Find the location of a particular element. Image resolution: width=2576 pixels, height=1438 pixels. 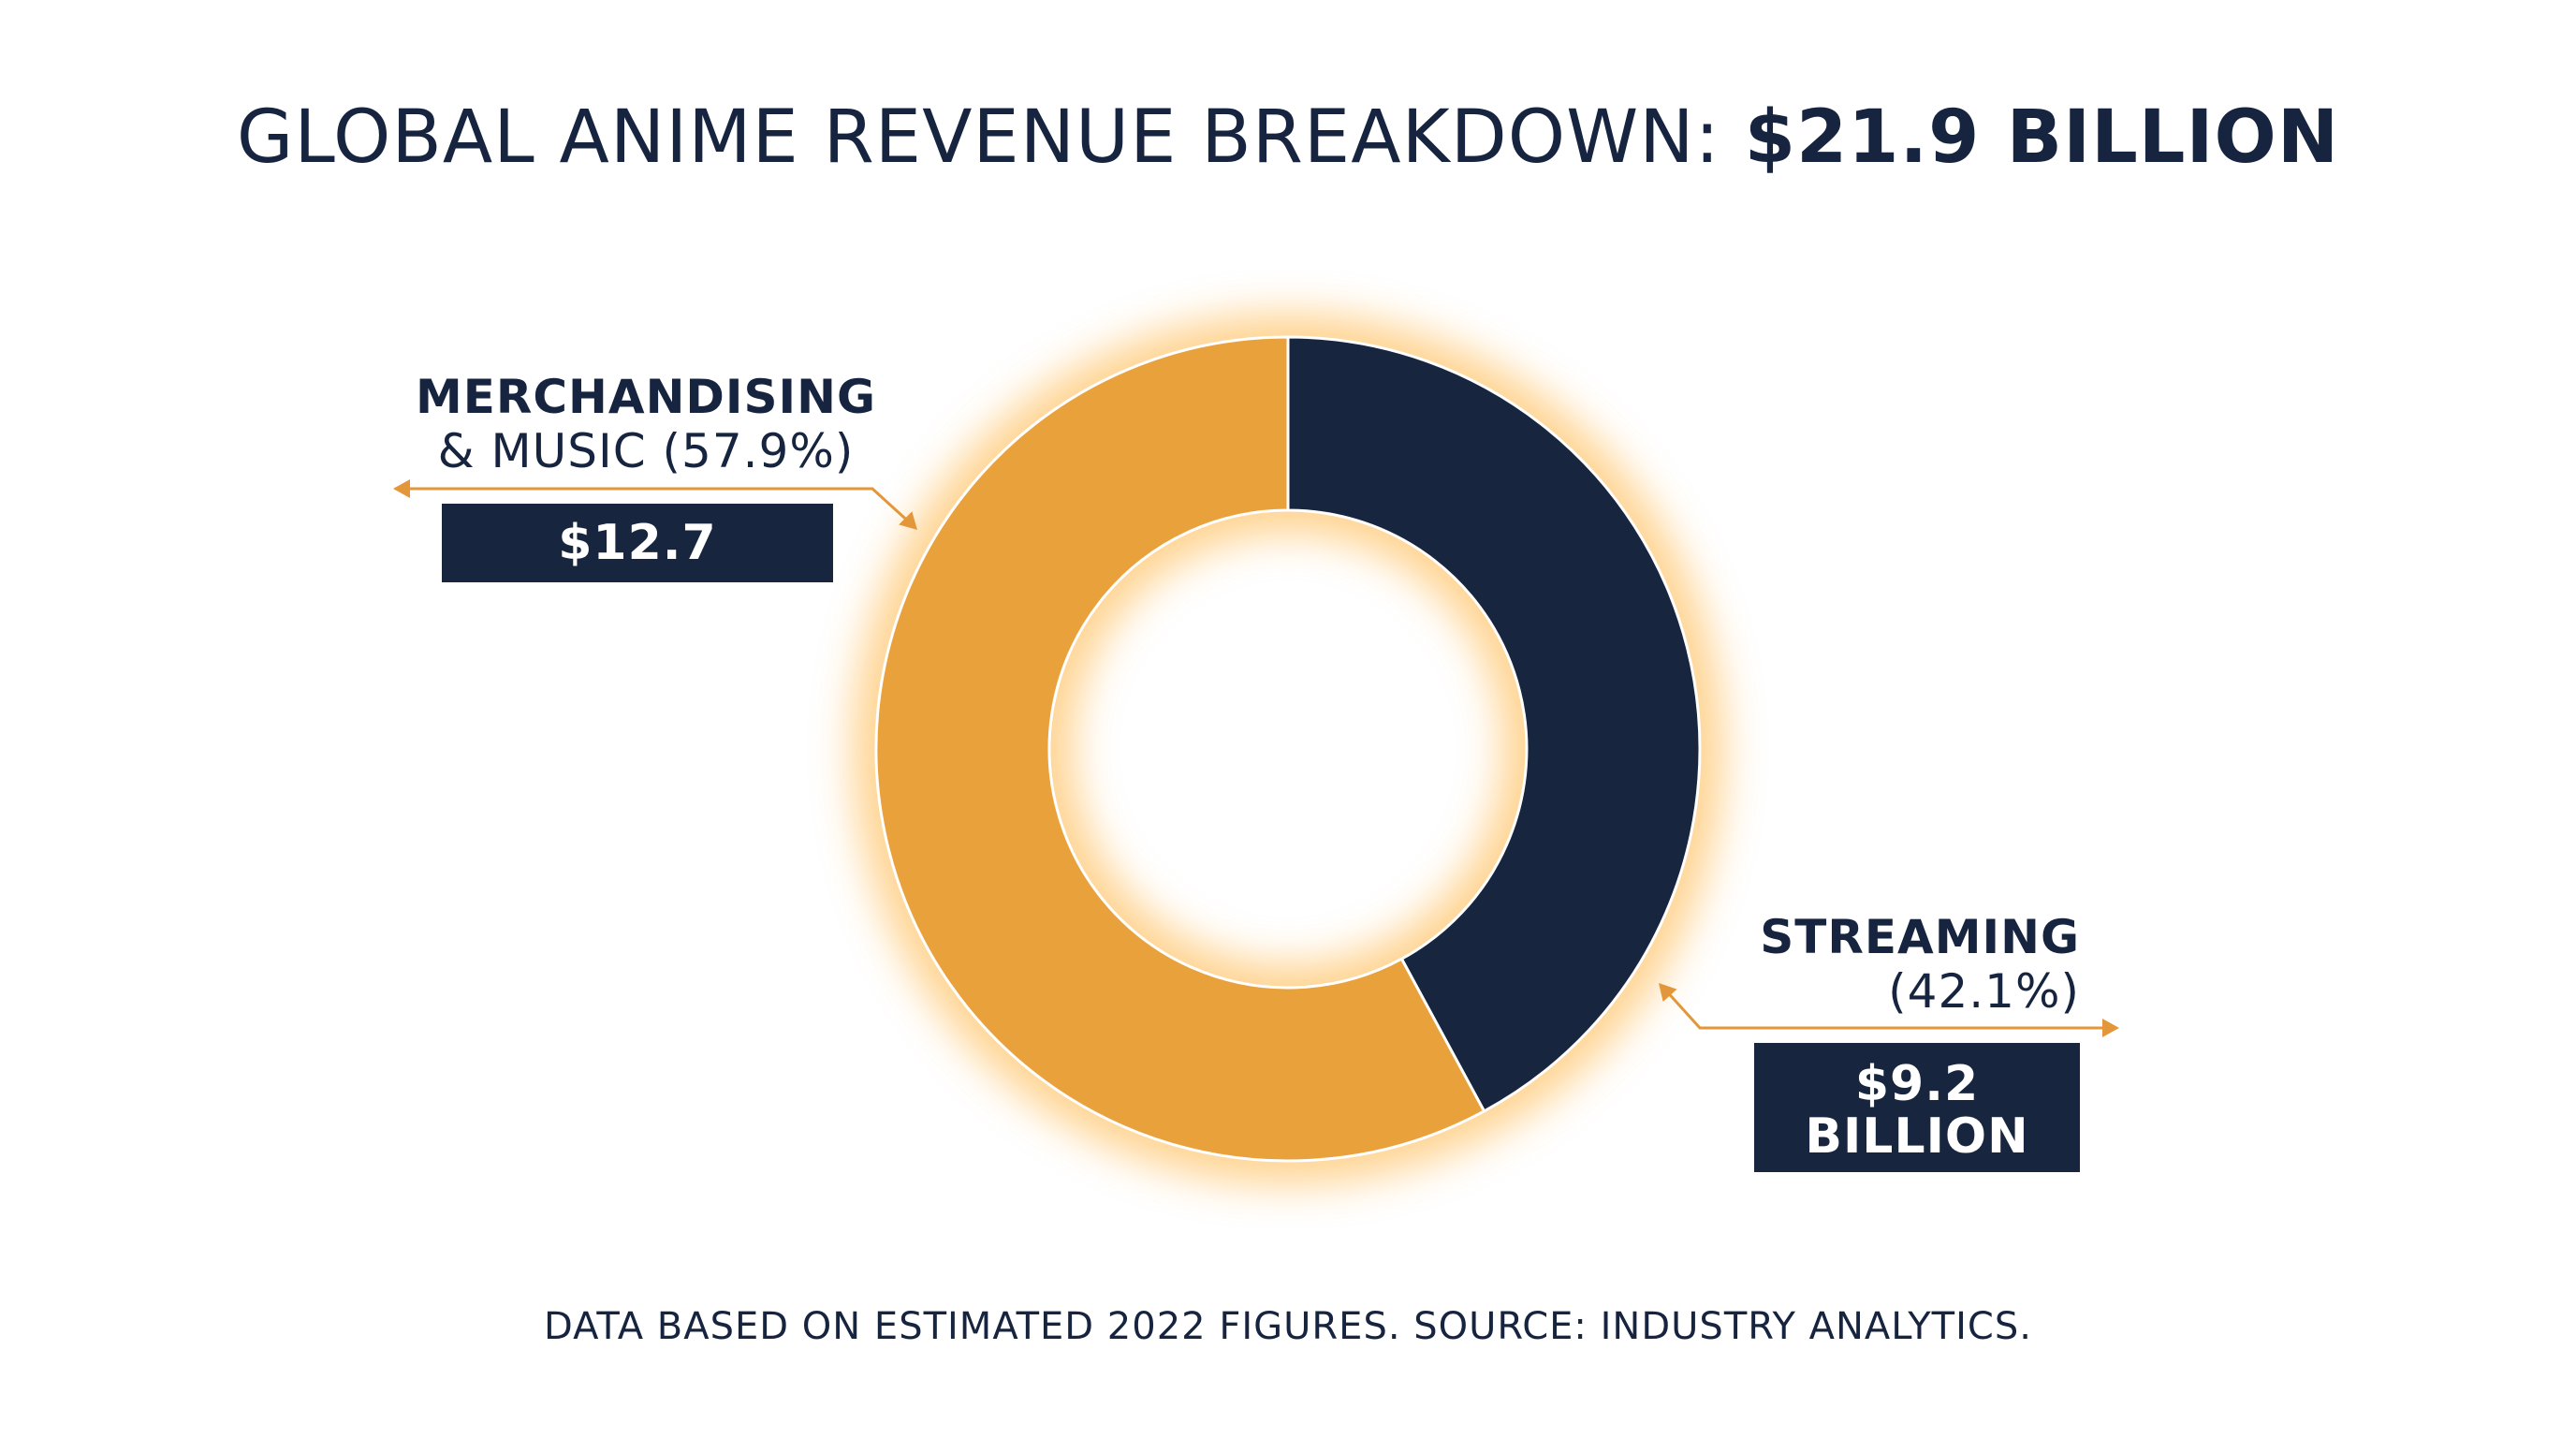

merch-label-line1: MERCHANDISING is located at coordinates (646, 397).